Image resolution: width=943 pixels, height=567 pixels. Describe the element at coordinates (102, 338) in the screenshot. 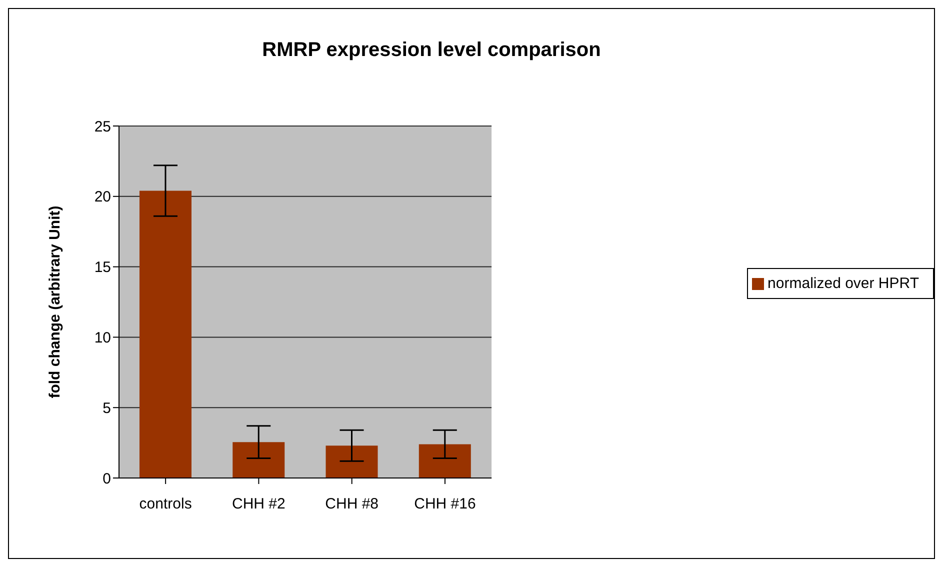

I see `y-tick-label: 10` at that location.